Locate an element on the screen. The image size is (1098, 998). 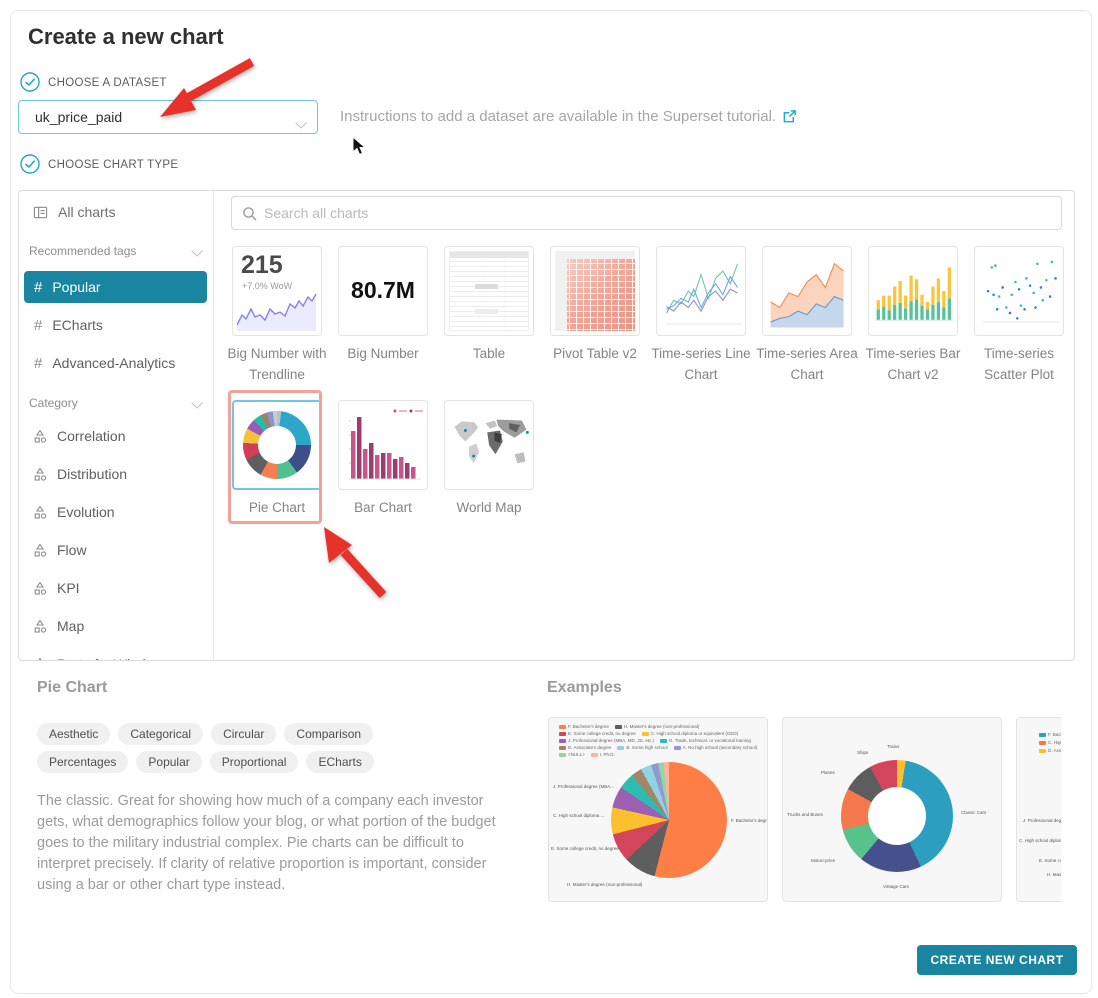
big-number-value: 215 is located at coordinates (262, 265).